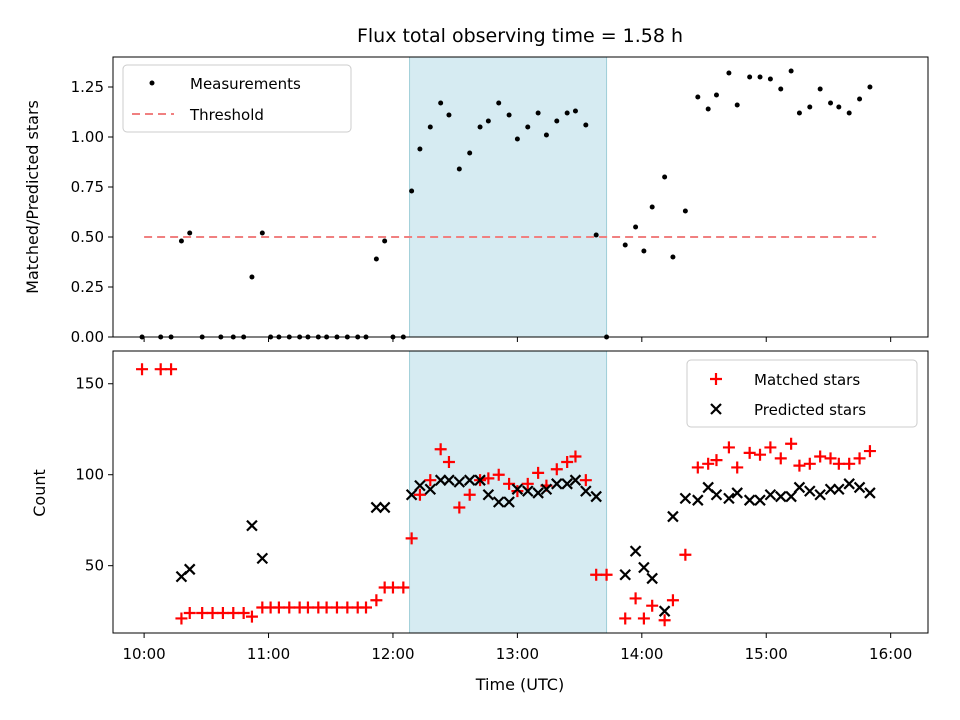 The image size is (960, 720). I want to click on top-shaded-region, so click(508, 197).